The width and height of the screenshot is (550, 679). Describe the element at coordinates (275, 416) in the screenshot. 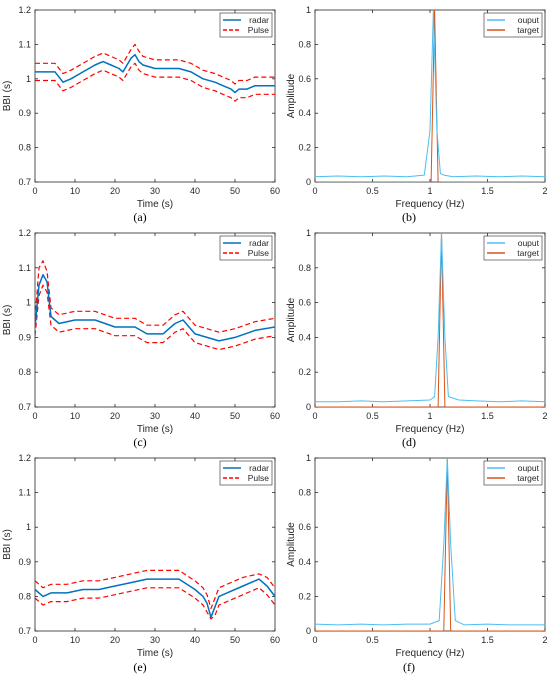

I see `x-tick-label: 60` at that location.